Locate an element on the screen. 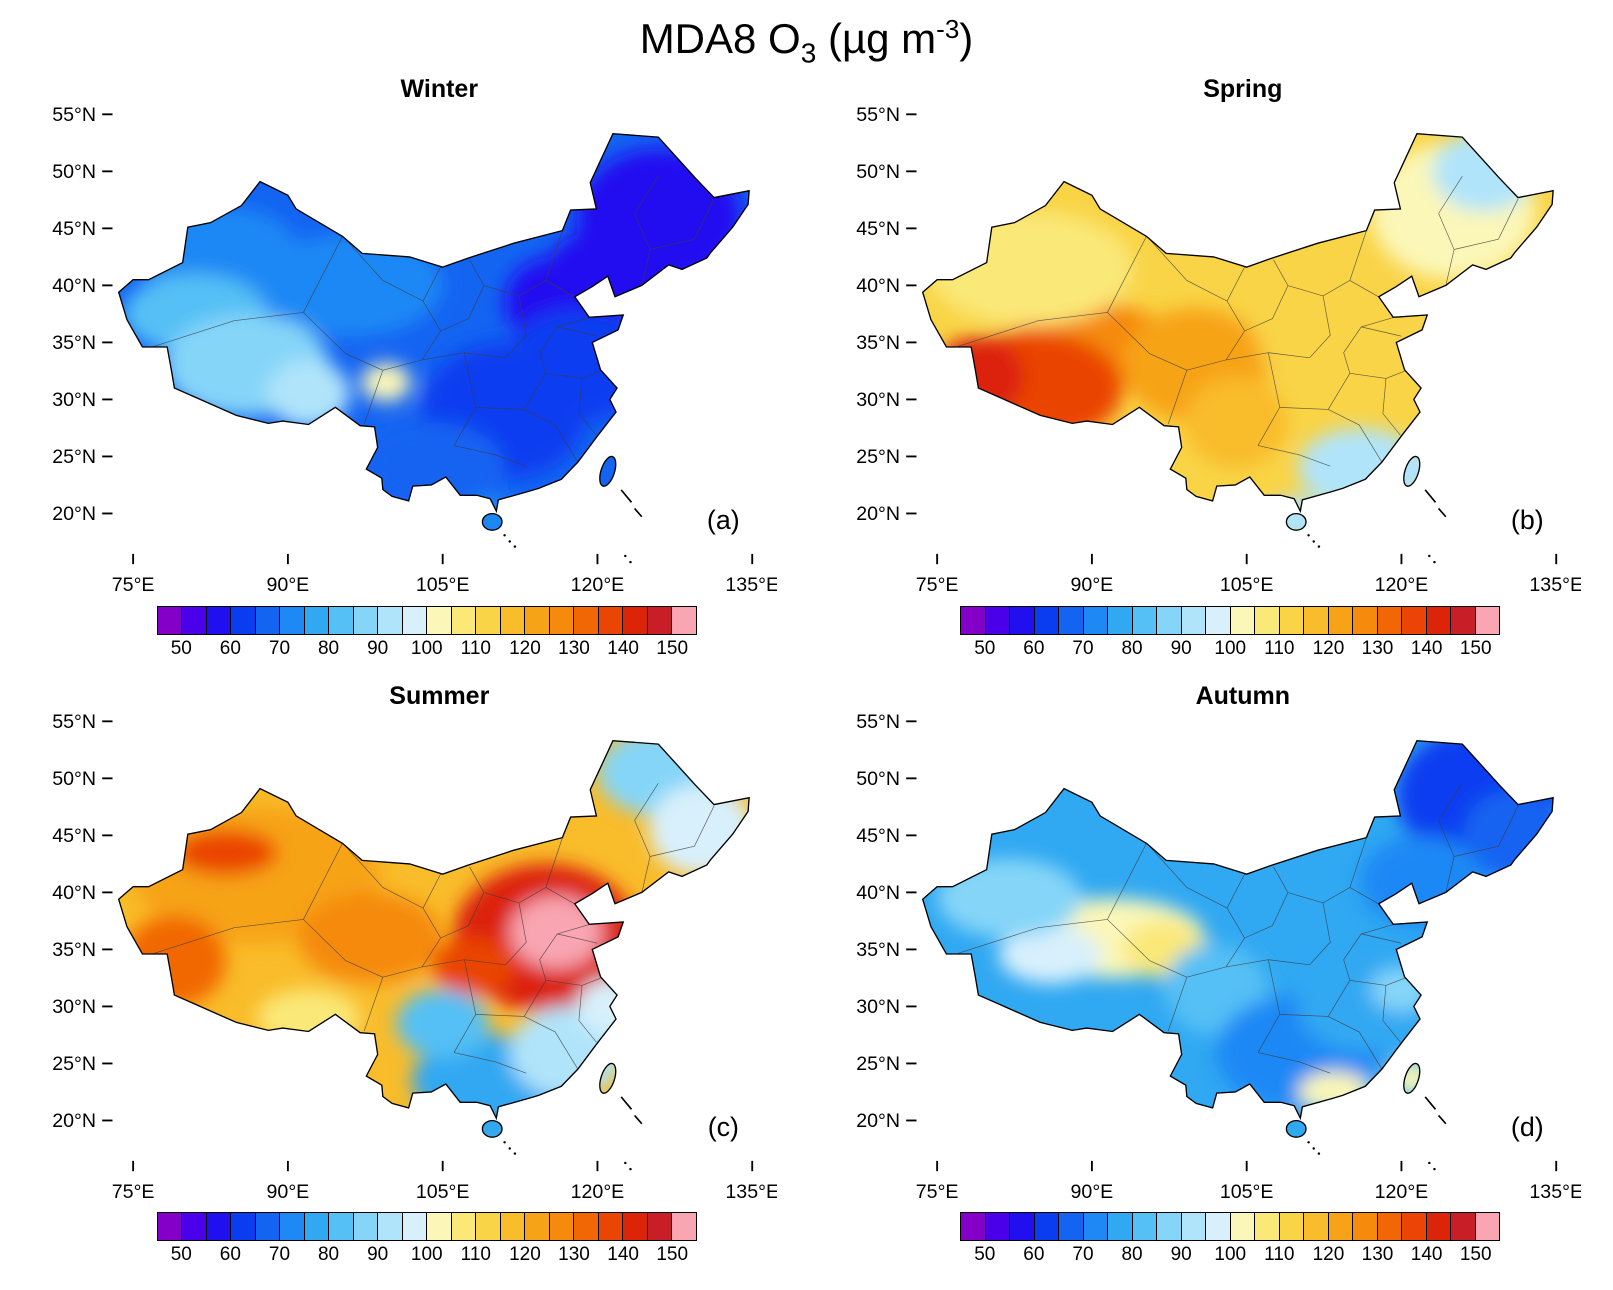 The width and height of the screenshot is (1613, 1290). panel-title-winter: Winter is located at coordinates (439, 89).